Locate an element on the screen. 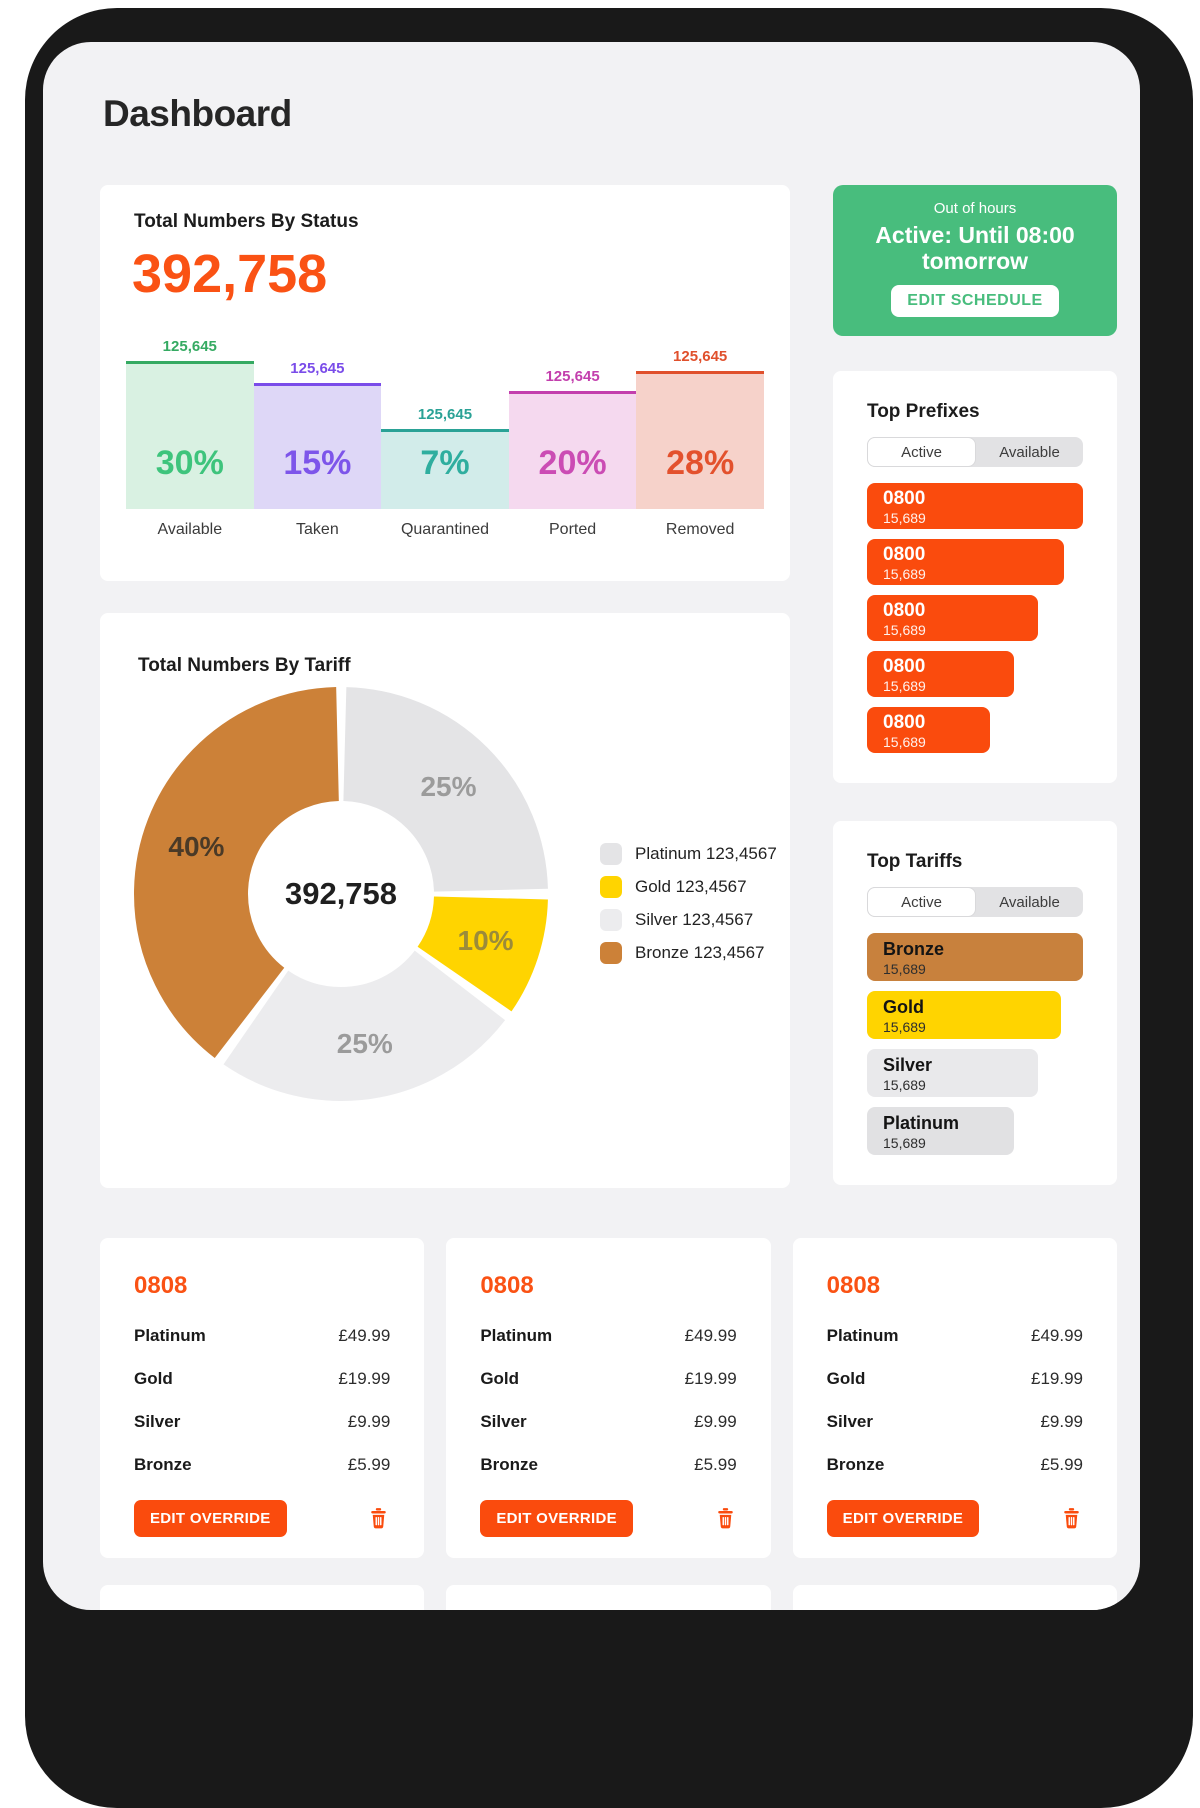  pricing-card-prefix: 0808 is located at coordinates (507, 1285).